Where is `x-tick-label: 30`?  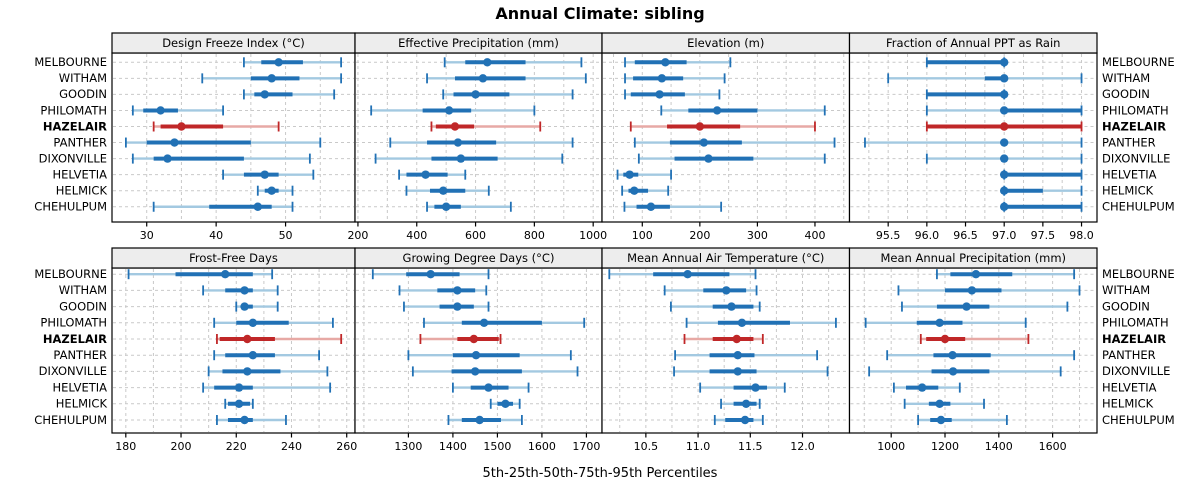 x-tick-label: 30 is located at coordinates (147, 235).